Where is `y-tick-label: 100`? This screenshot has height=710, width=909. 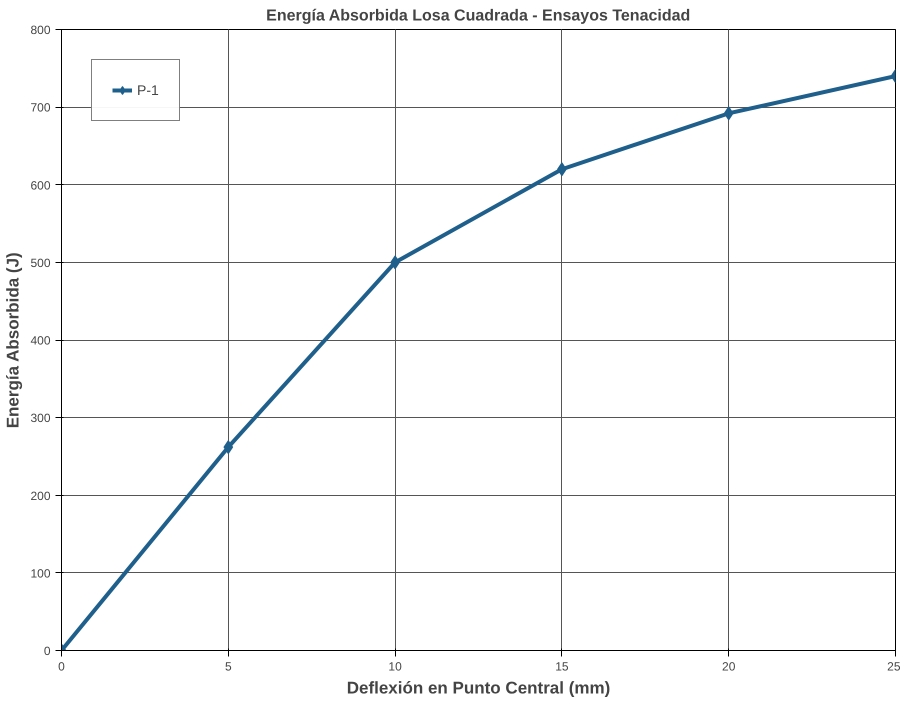 y-tick-label: 100 is located at coordinates (40, 573).